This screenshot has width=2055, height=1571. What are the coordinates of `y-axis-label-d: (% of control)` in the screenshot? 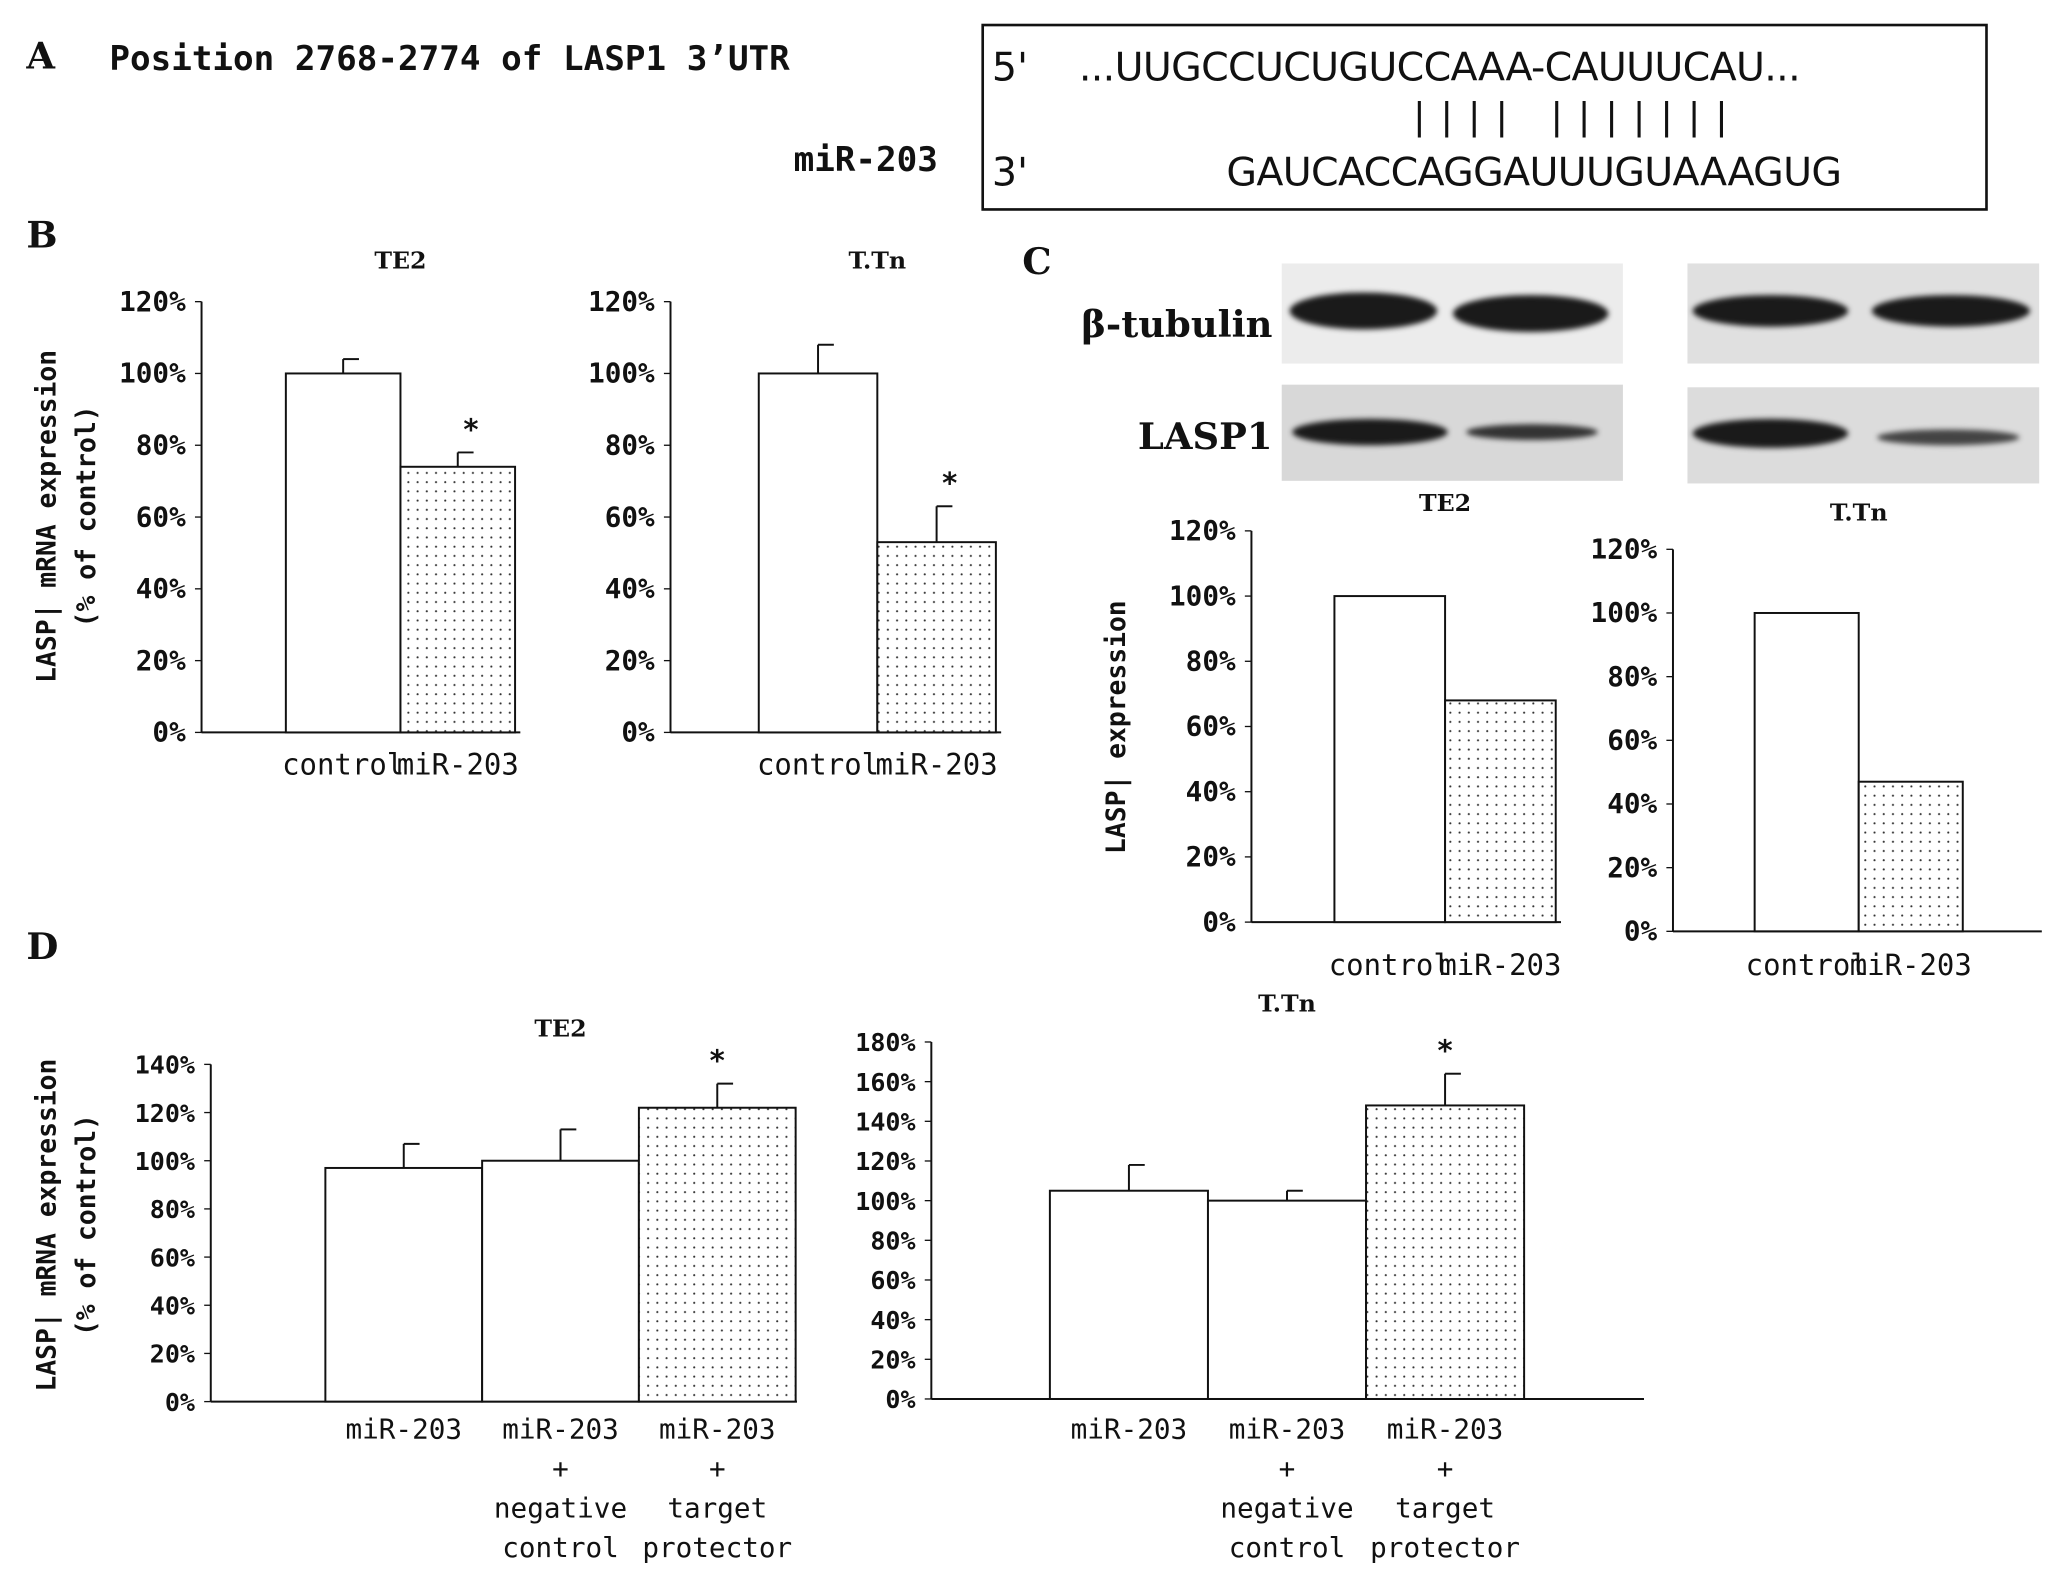 It's located at (87, 1225).